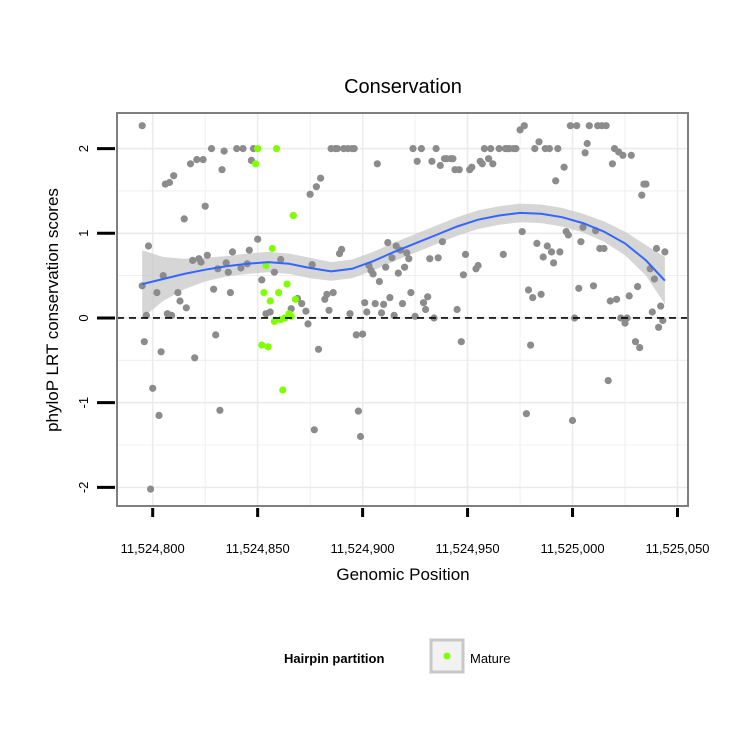  I want to click on smooth-line-group, so click(403, 248).